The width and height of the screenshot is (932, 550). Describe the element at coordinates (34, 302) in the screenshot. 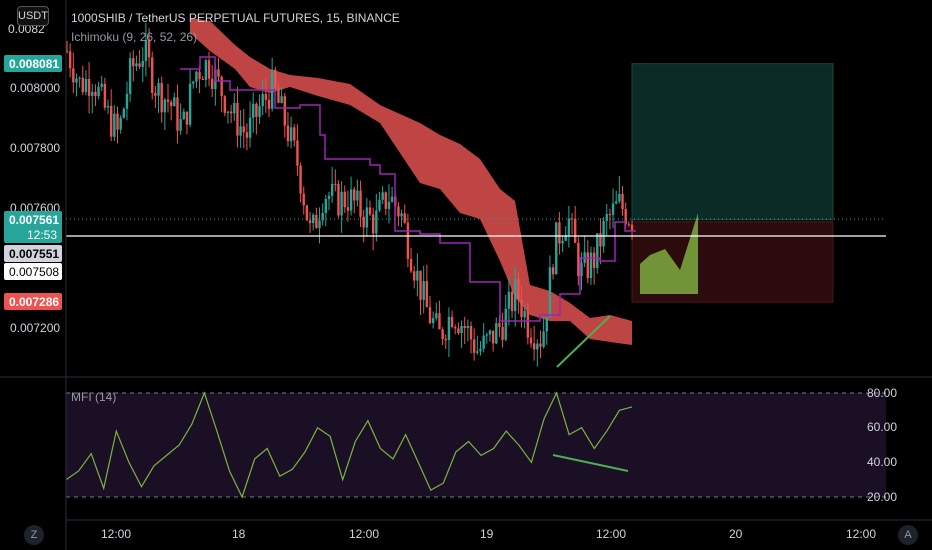

I see `stop-price-text: 0.007286` at that location.